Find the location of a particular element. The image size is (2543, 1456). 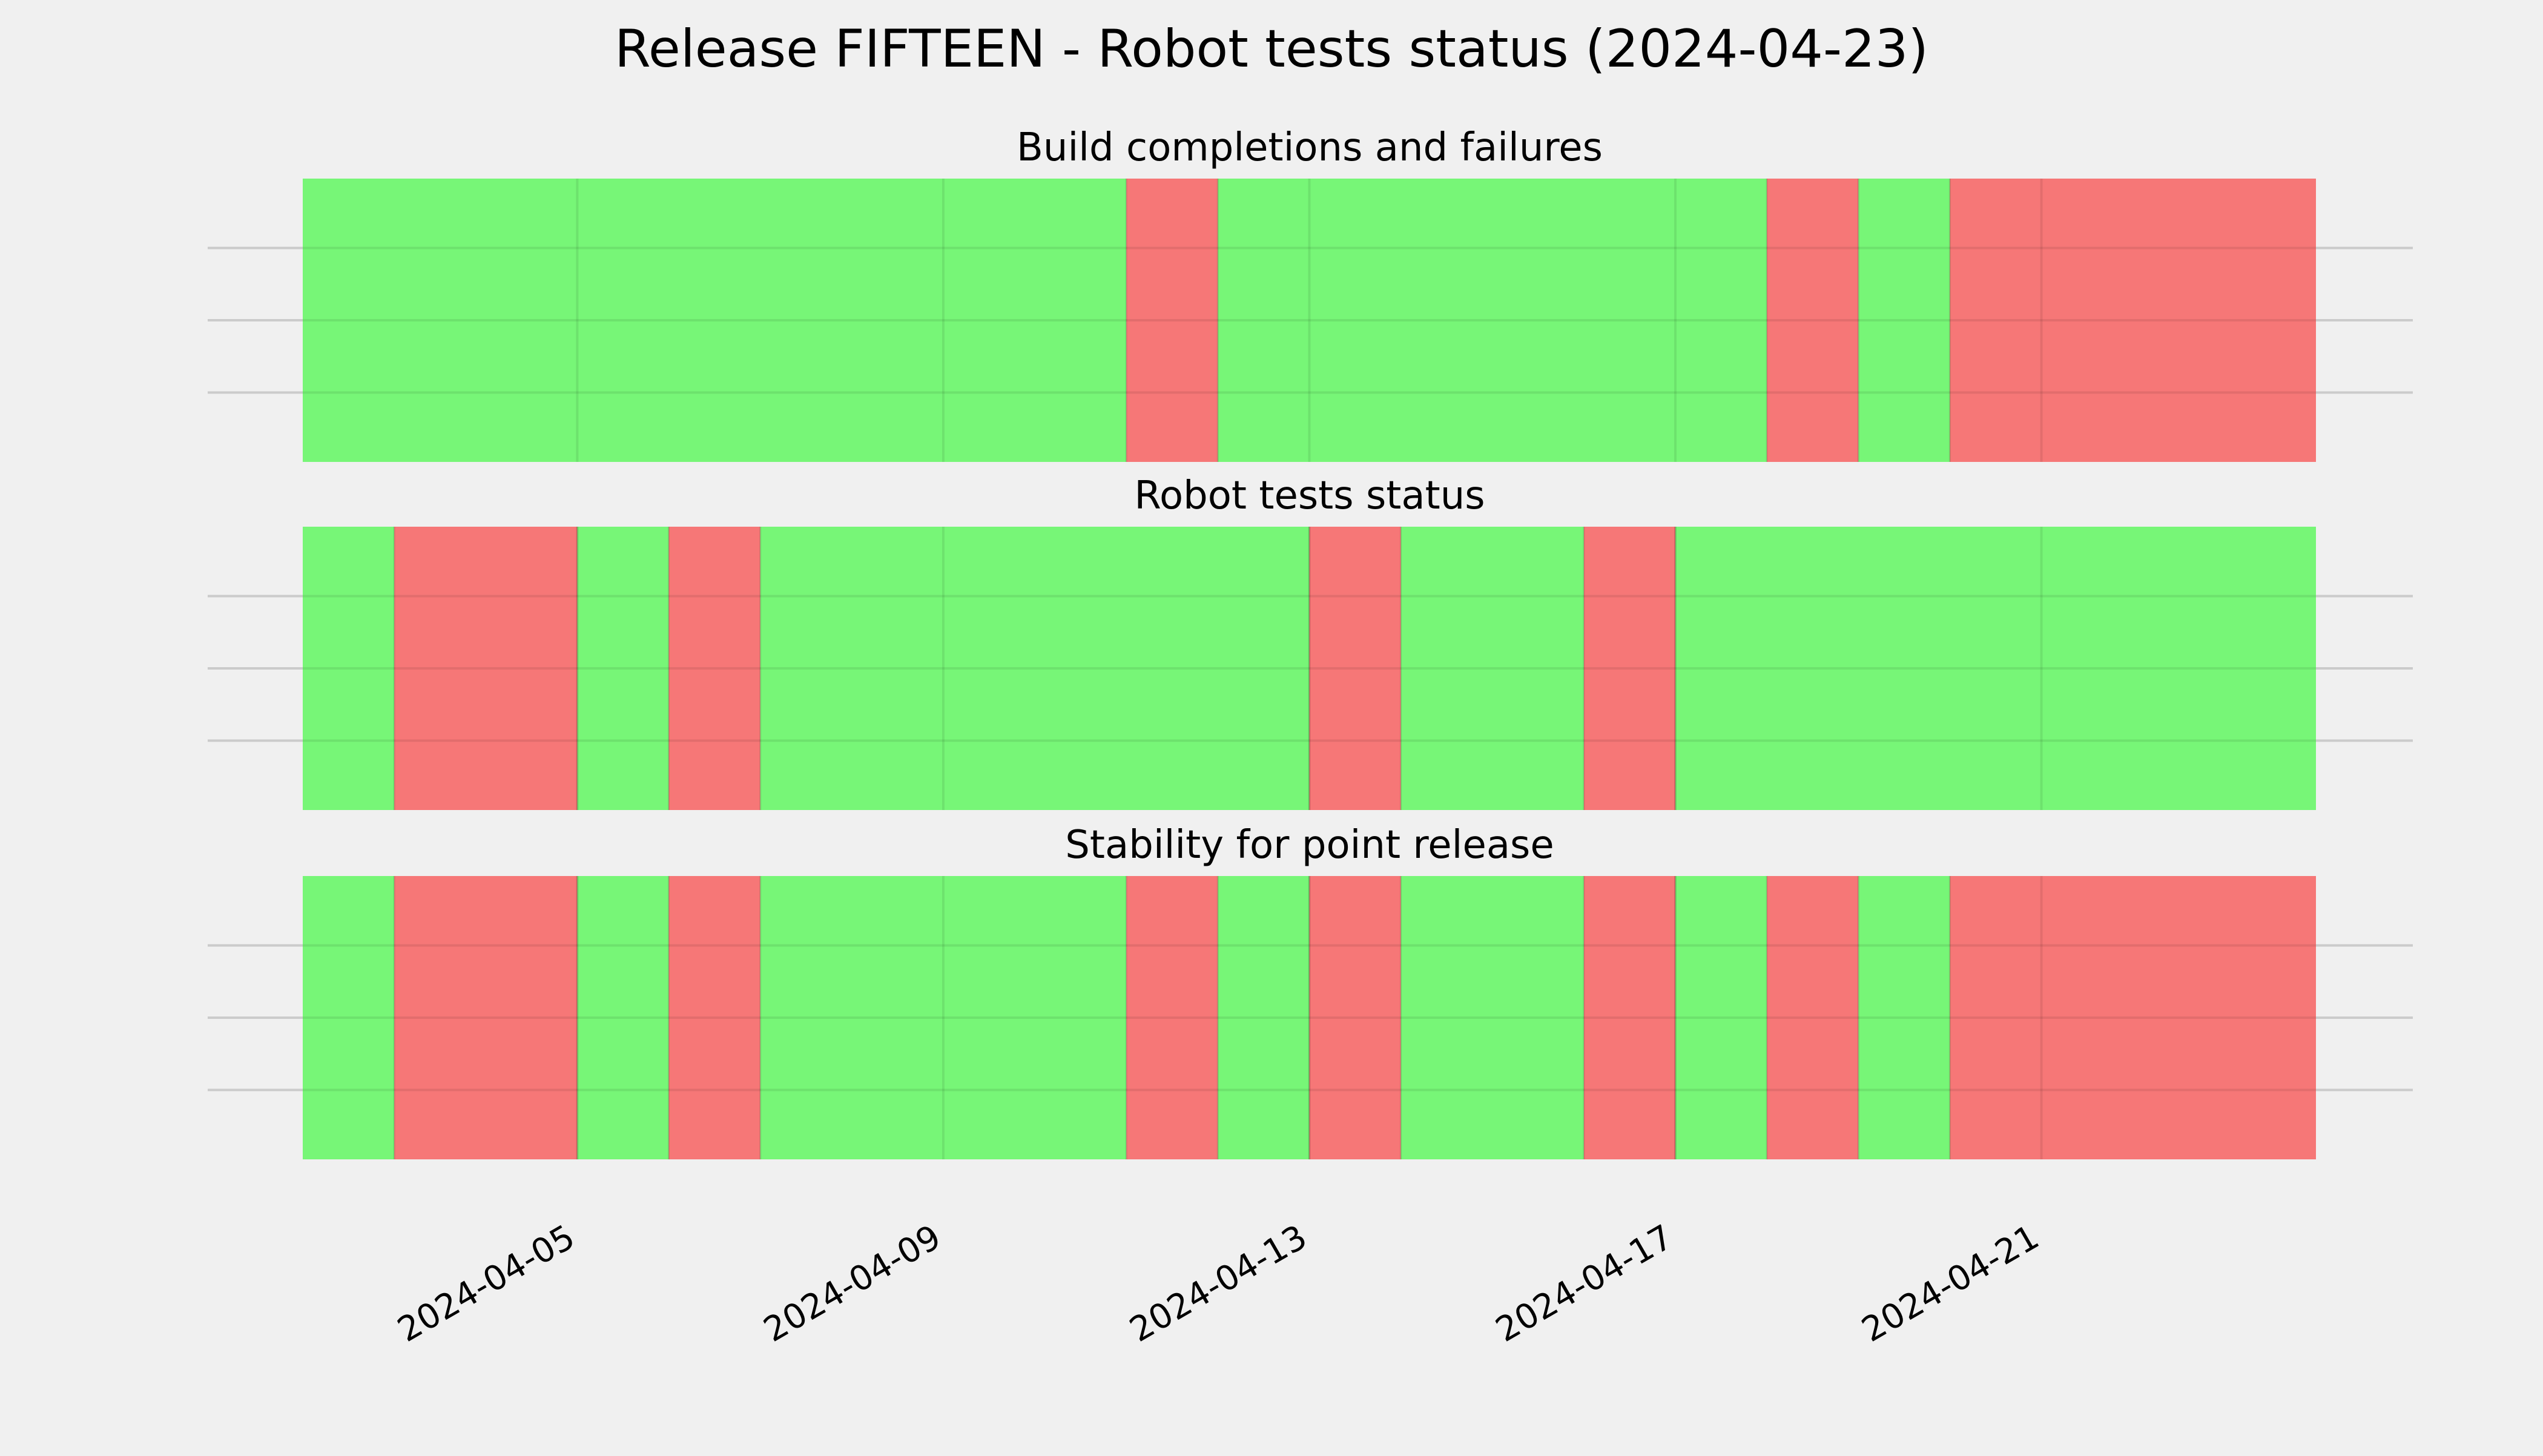

panel-title: Build completions and failures is located at coordinates (1310, 147).